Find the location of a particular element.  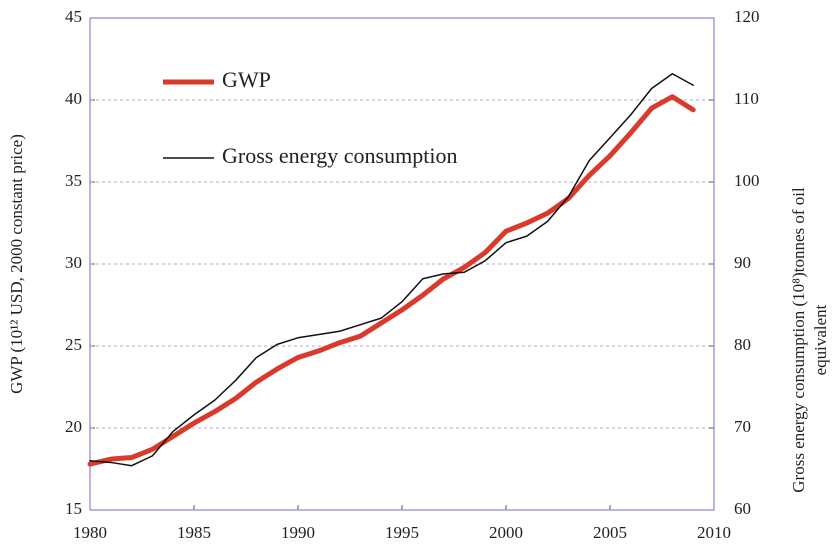

legend-label: GWP is located at coordinates (246, 79).